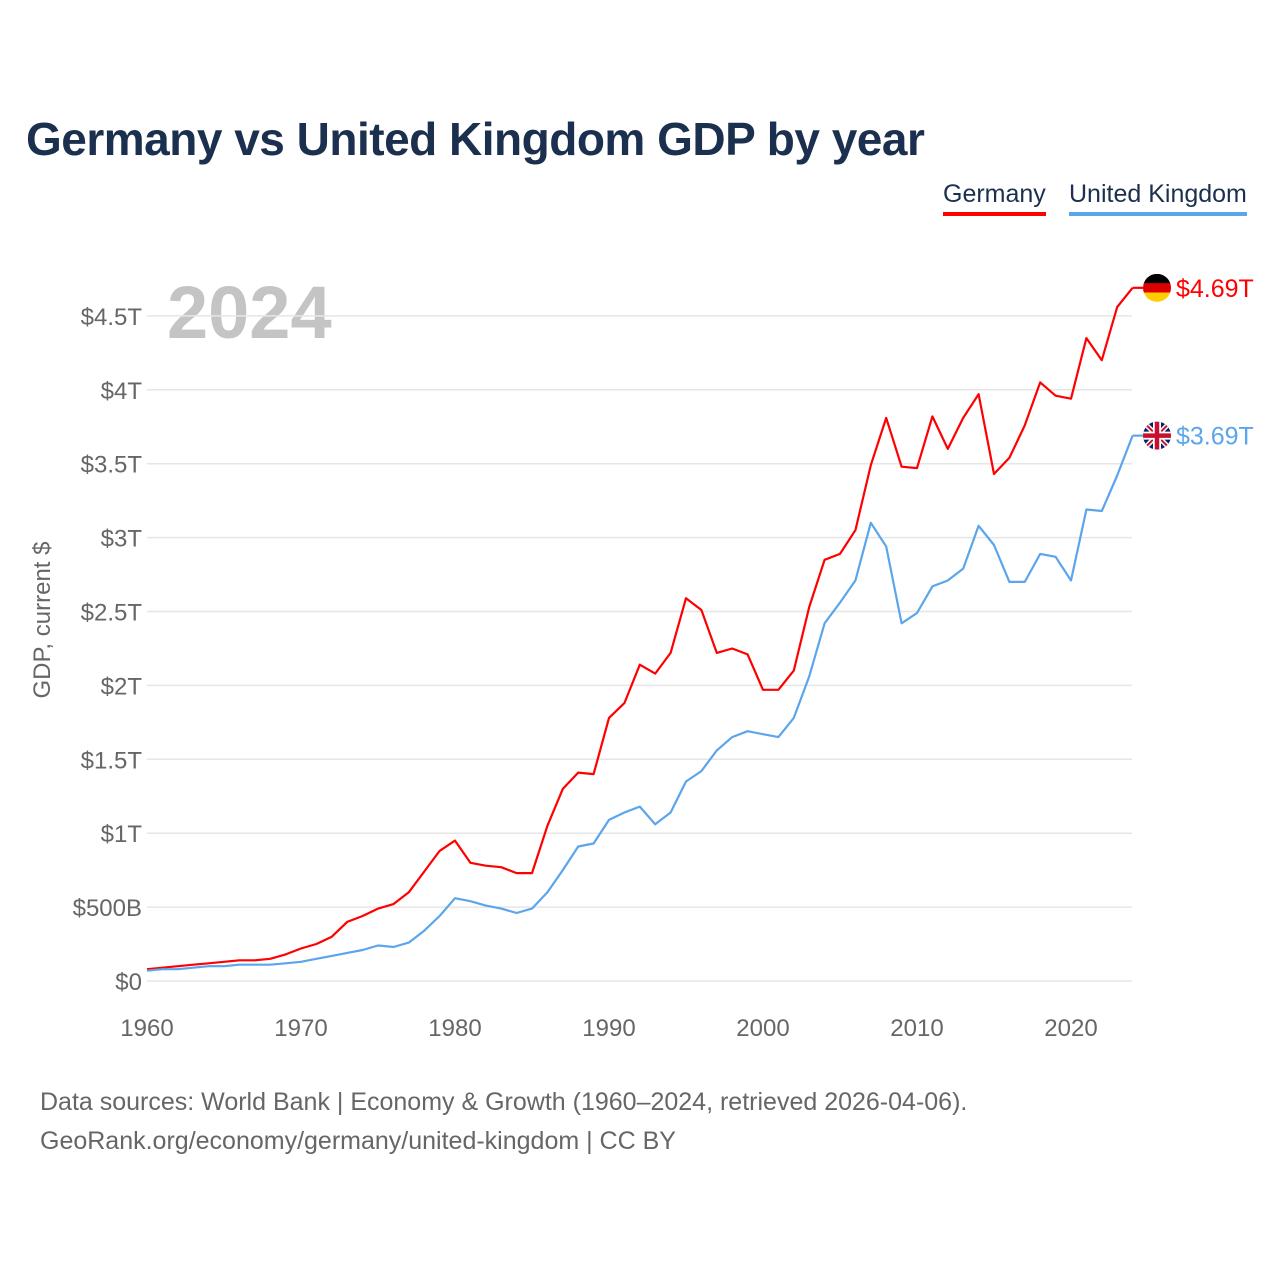 The height and width of the screenshot is (1280, 1280). I want to click on y-axis-label: GDP, current $, so click(42, 620).